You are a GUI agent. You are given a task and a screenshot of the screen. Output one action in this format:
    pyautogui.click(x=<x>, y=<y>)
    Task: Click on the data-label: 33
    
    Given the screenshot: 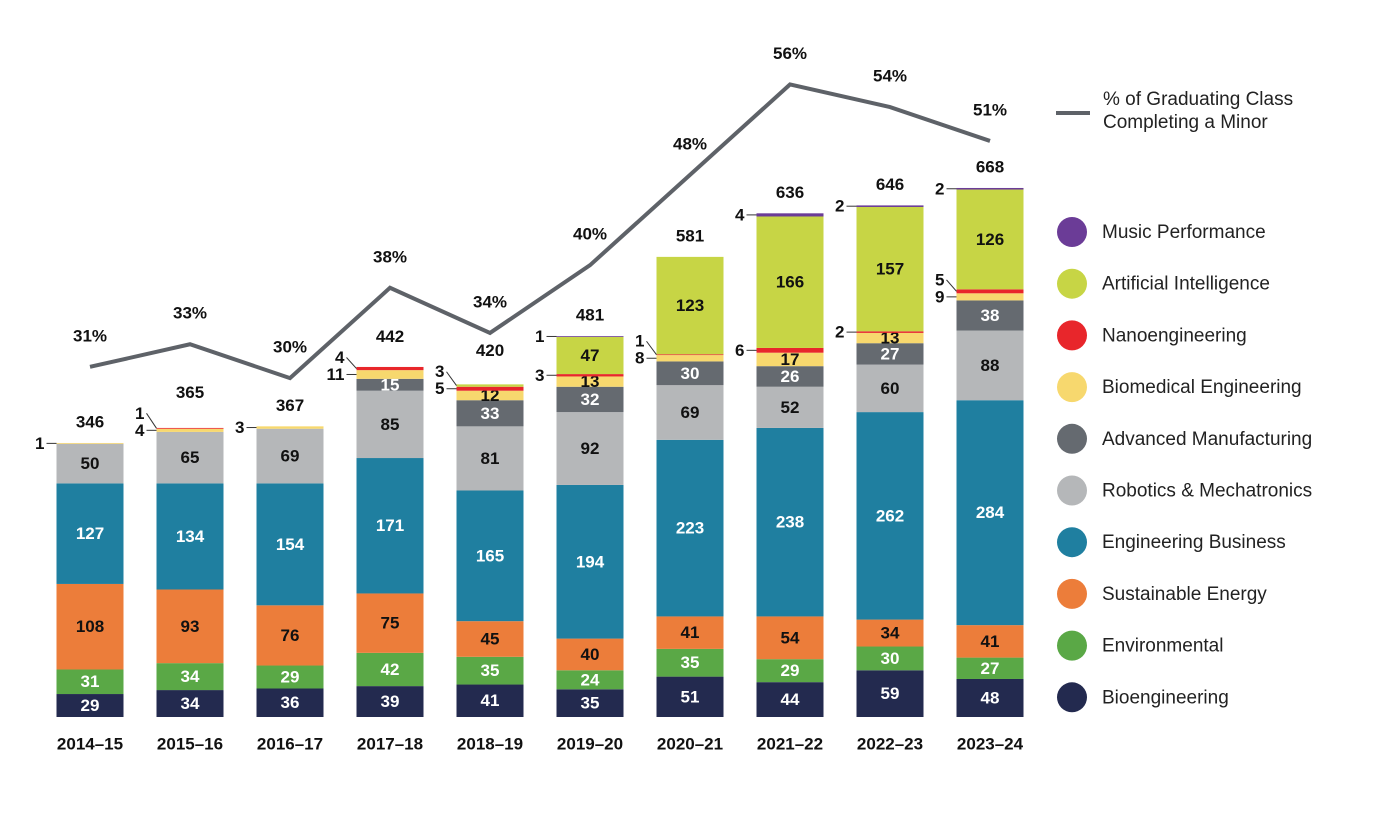 What is the action you would take?
    pyautogui.click(x=490, y=413)
    